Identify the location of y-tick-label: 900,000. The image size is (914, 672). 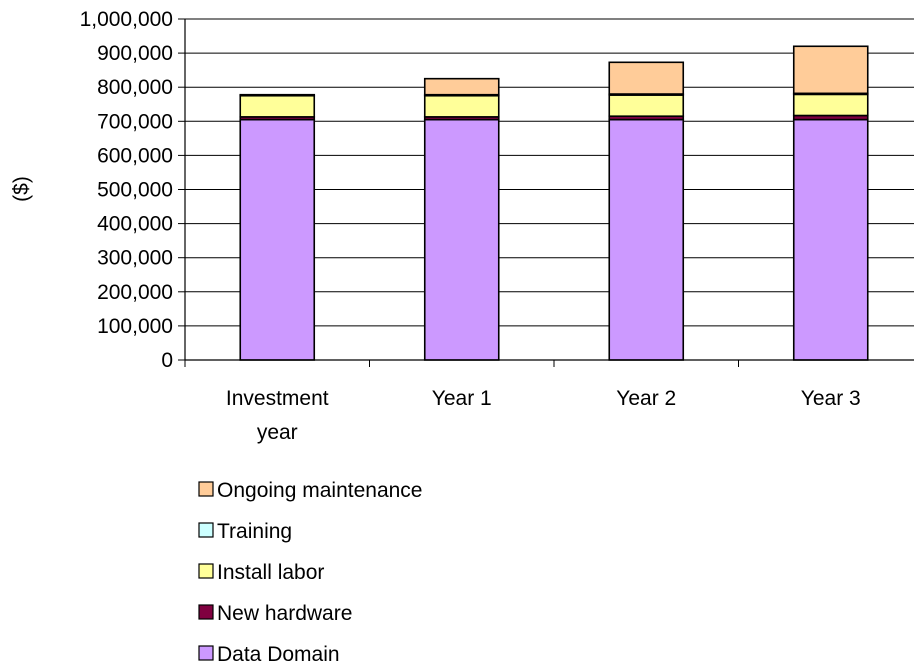
(135, 53).